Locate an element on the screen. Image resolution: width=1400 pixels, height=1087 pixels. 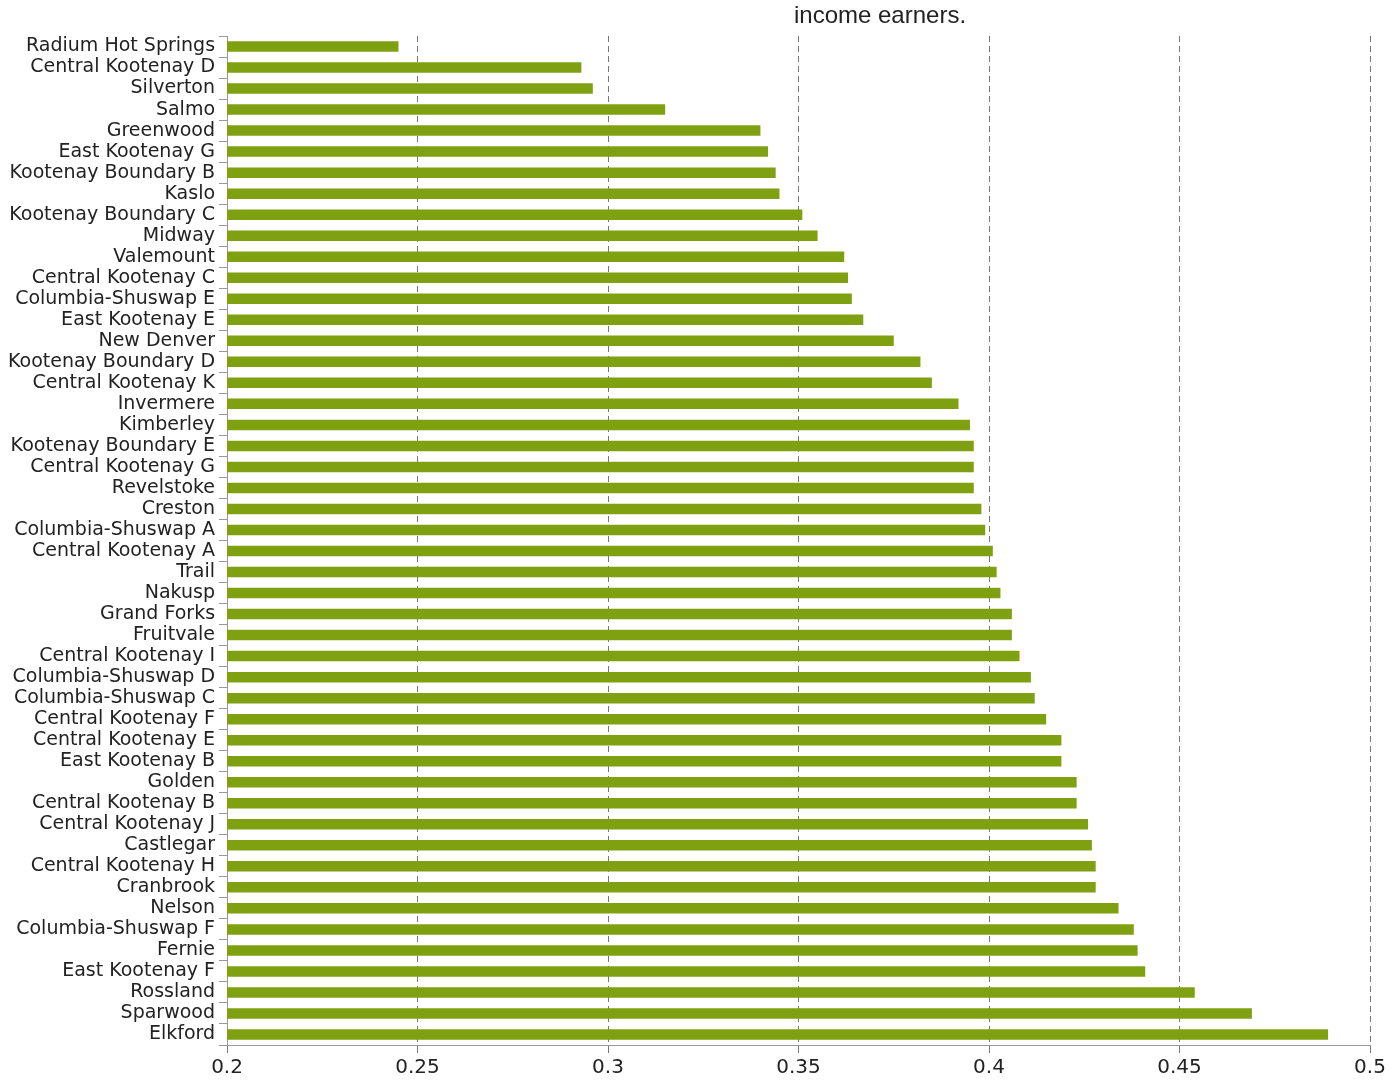
y-tick-label: Columbia-Shuswap A is located at coordinates (115, 527).